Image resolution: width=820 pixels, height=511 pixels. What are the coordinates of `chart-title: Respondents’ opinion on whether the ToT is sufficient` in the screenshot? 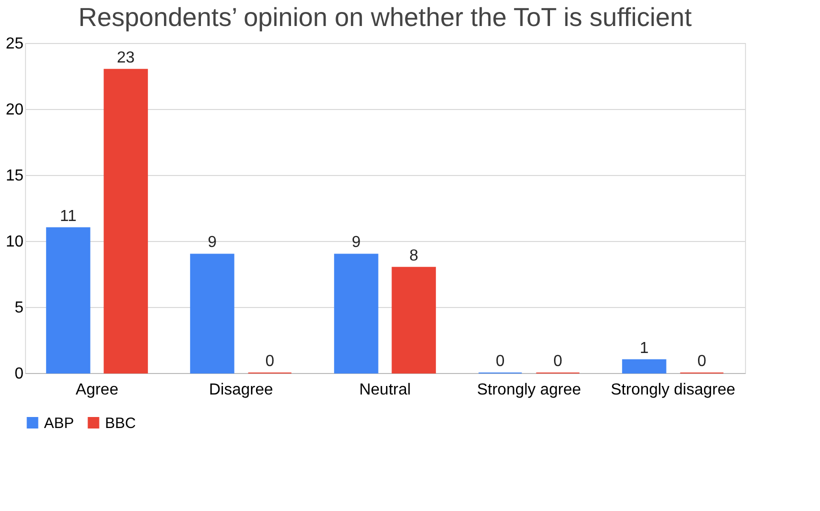 It's located at (385, 17).